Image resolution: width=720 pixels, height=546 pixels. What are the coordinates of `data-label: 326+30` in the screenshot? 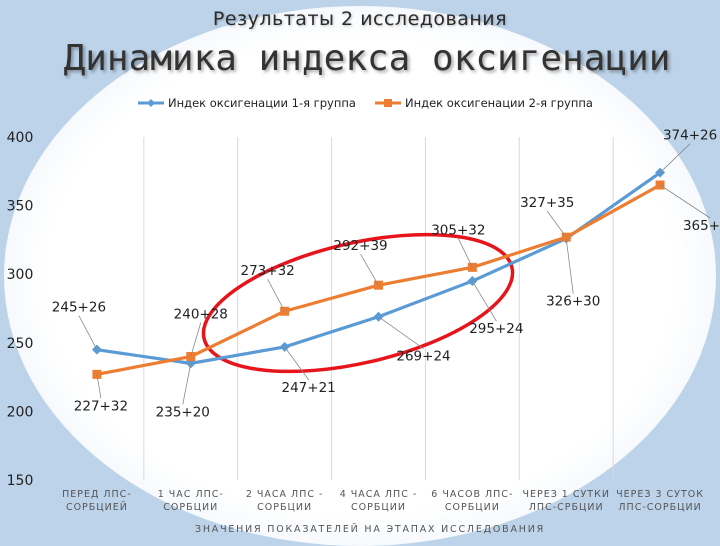 It's located at (573, 302).